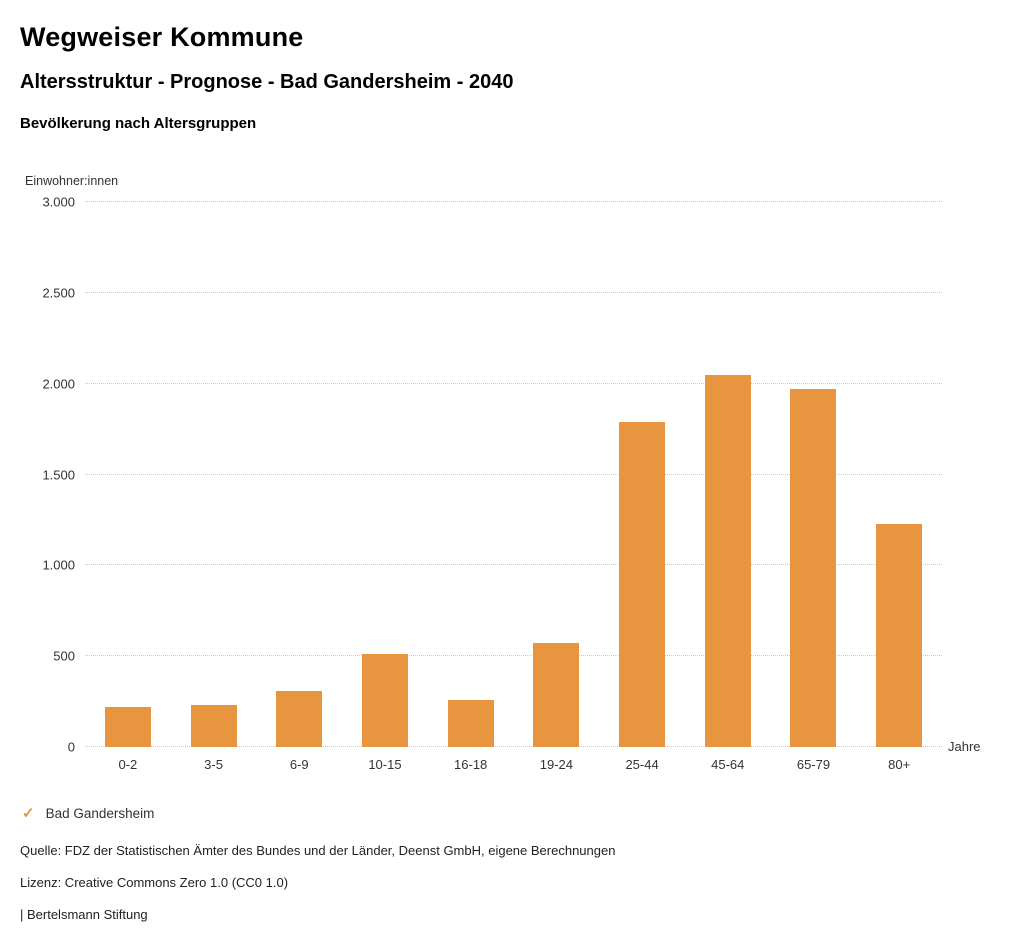 The width and height of the screenshot is (1024, 946). I want to click on x-tick-label: 65-79, so click(813, 764).